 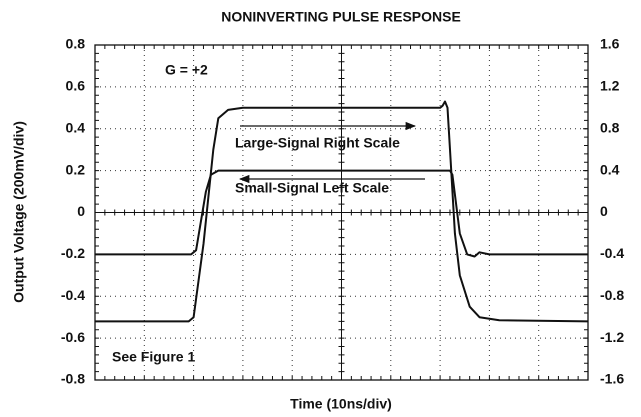 What do you see at coordinates (317, 143) in the screenshot?
I see `series-label: Large-Signal Right Scale` at bounding box center [317, 143].